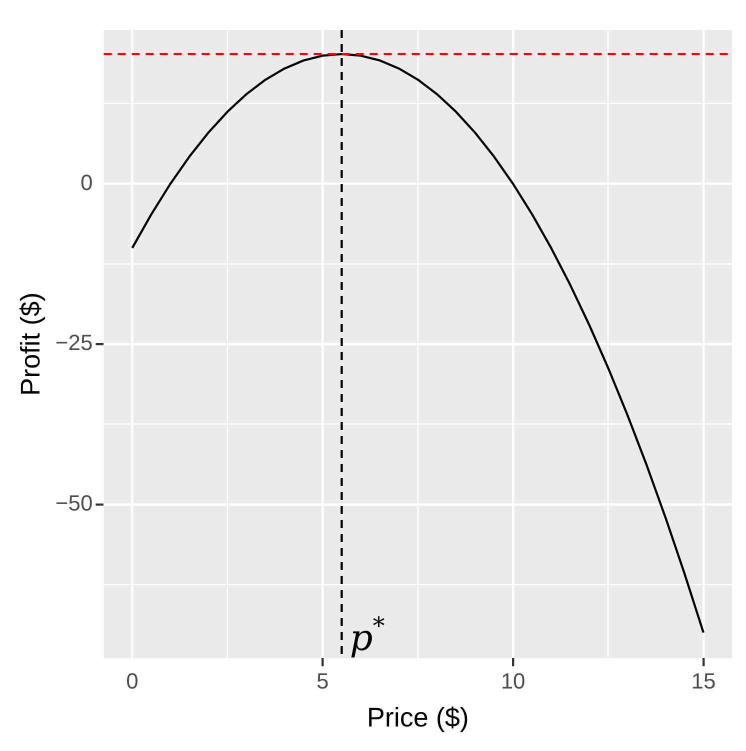  What do you see at coordinates (74, 343) in the screenshot?
I see `y-tick-label: −25` at bounding box center [74, 343].